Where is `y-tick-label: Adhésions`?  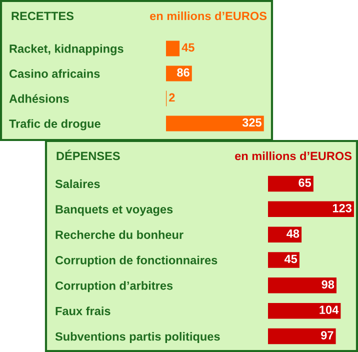 y-tick-label: Adhésions is located at coordinates (39, 98).